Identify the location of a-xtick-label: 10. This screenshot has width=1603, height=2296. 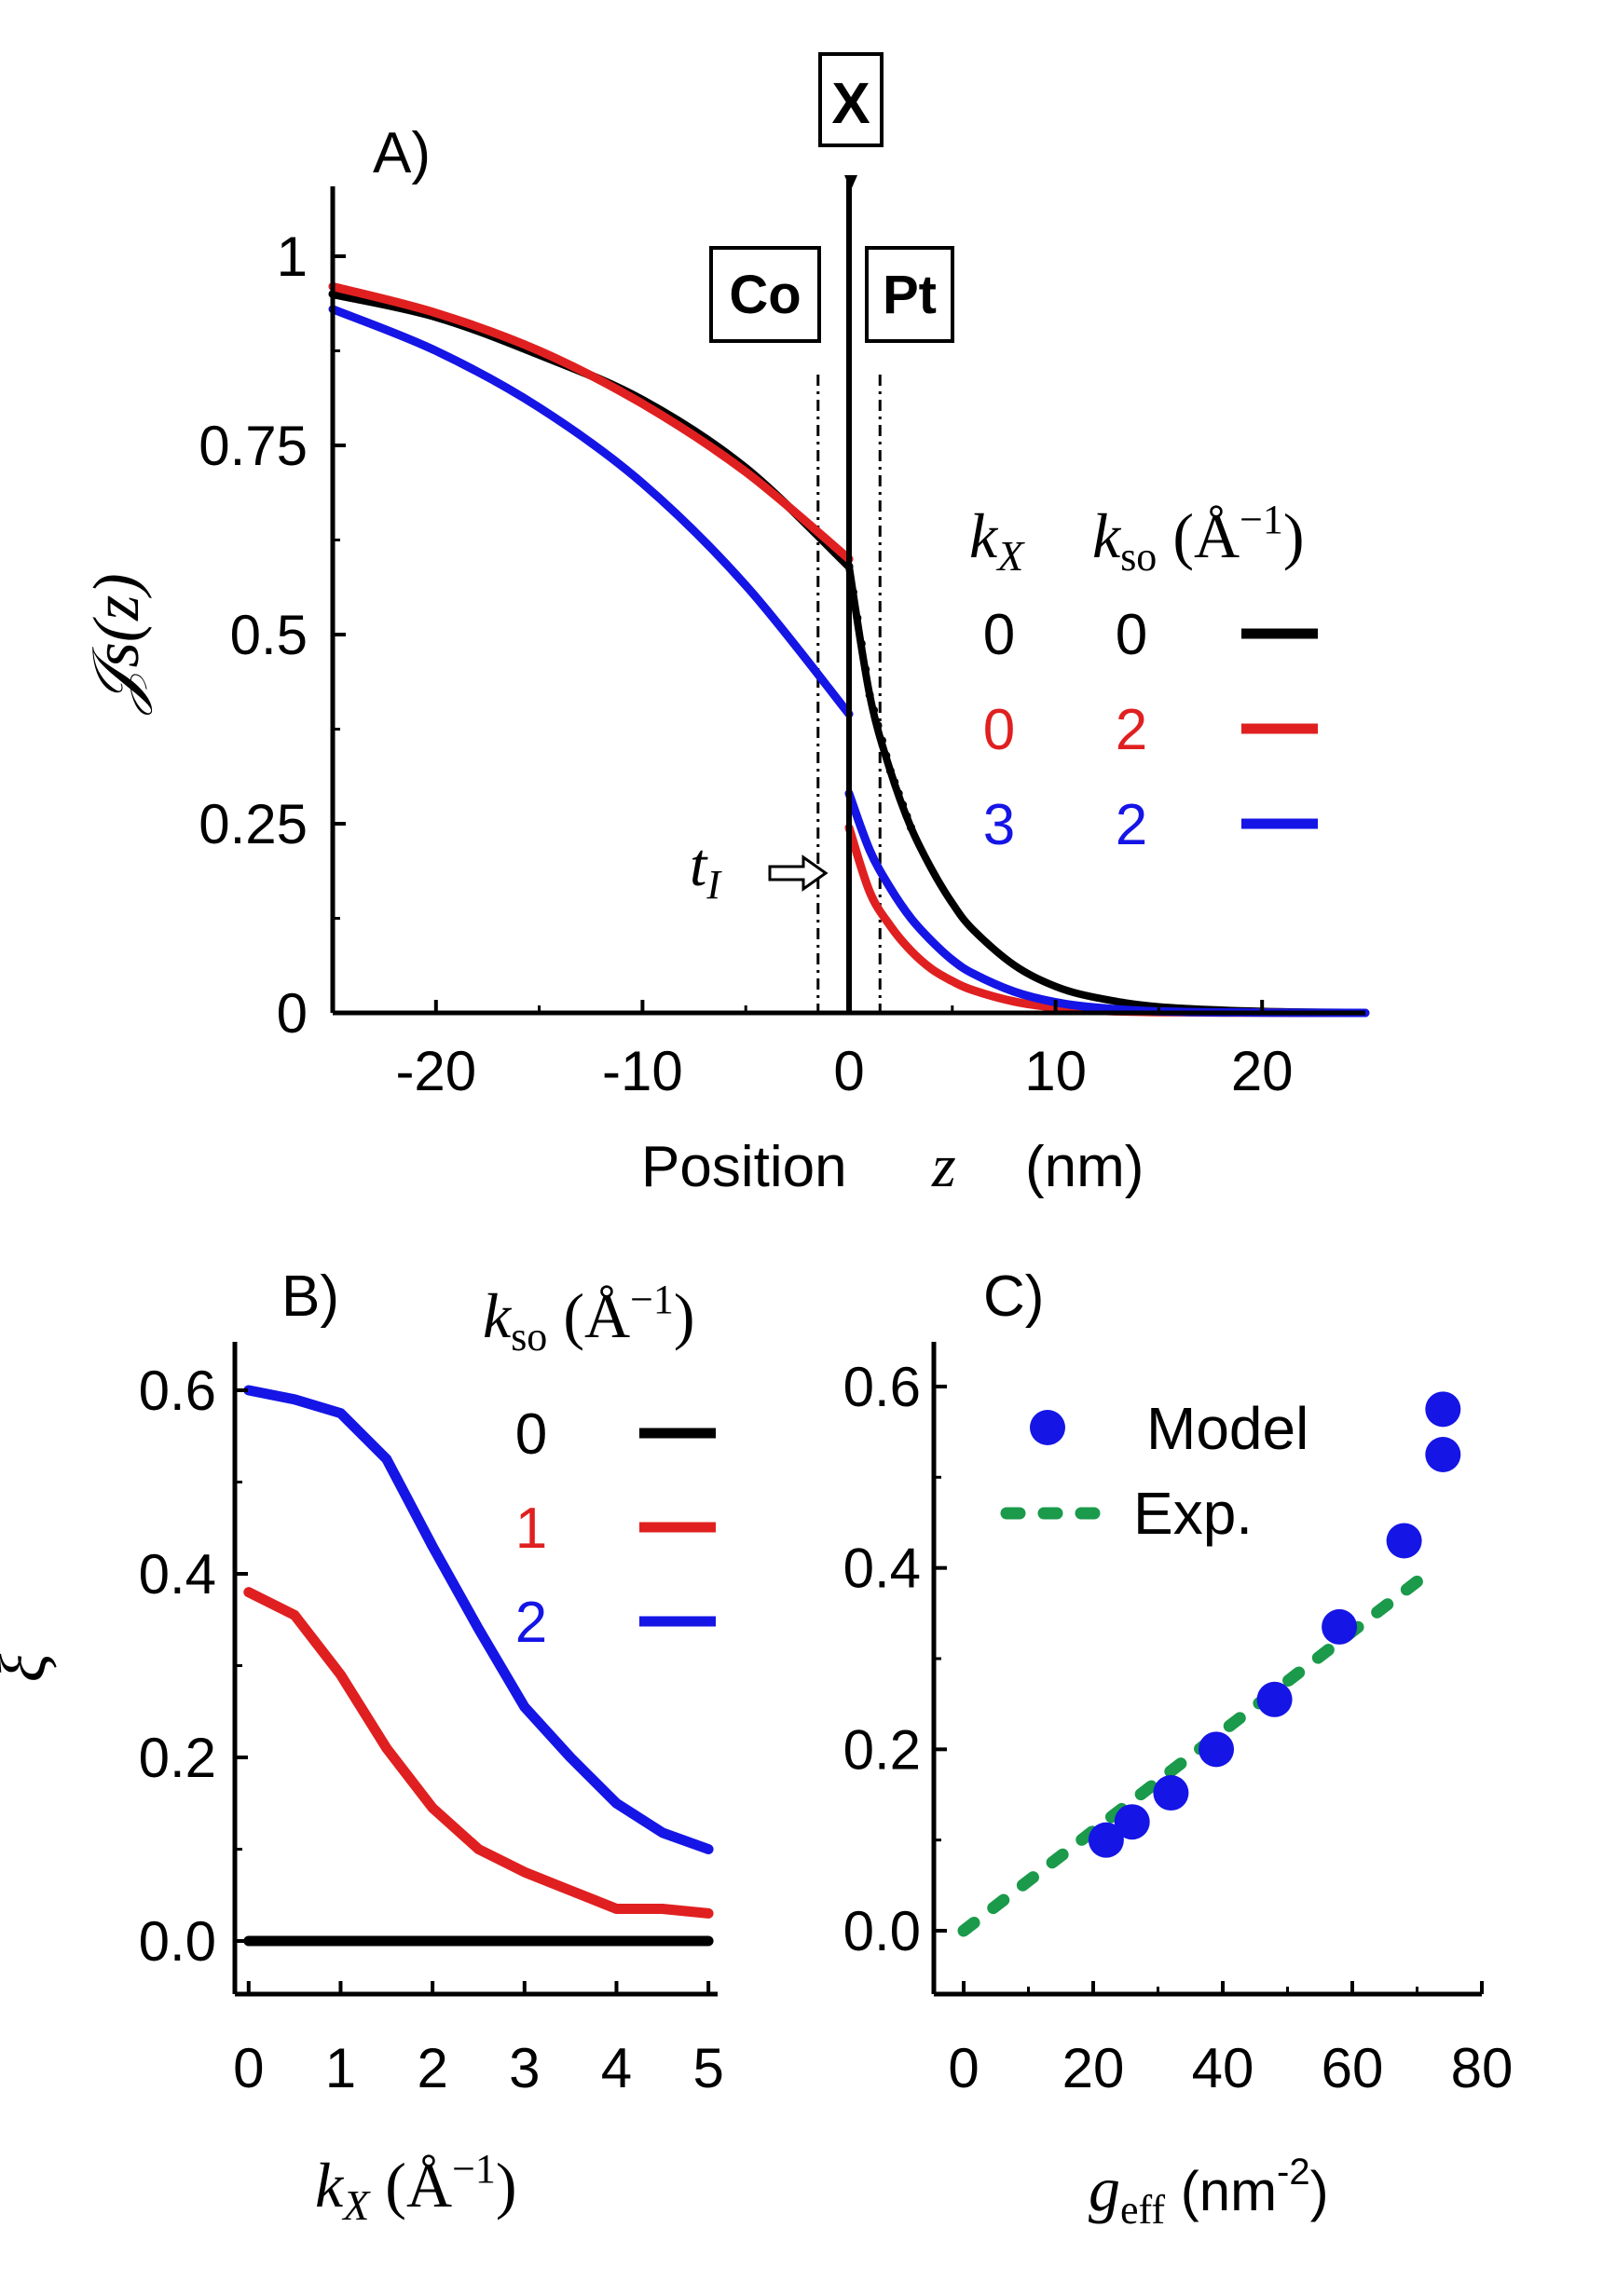
(1055, 1071).